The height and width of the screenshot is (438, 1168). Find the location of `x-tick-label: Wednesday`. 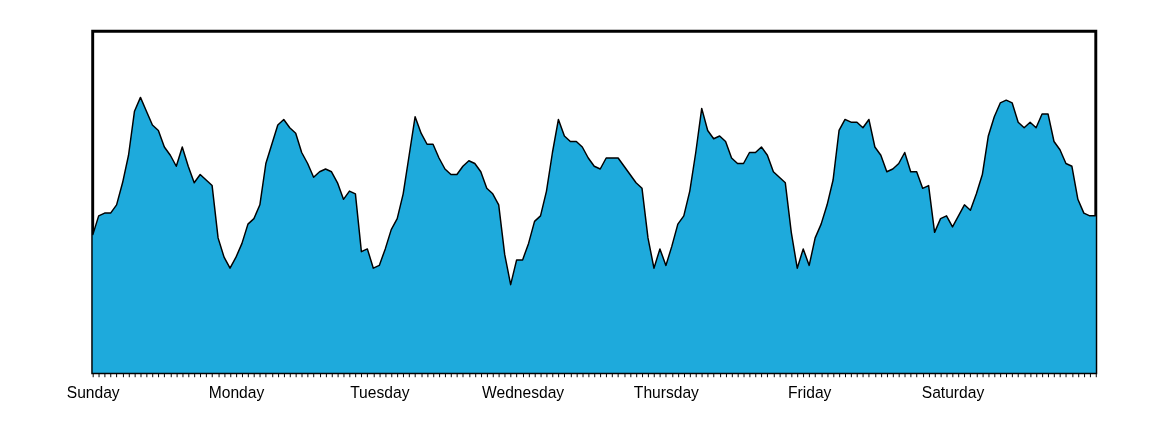

x-tick-label: Wednesday is located at coordinates (523, 392).